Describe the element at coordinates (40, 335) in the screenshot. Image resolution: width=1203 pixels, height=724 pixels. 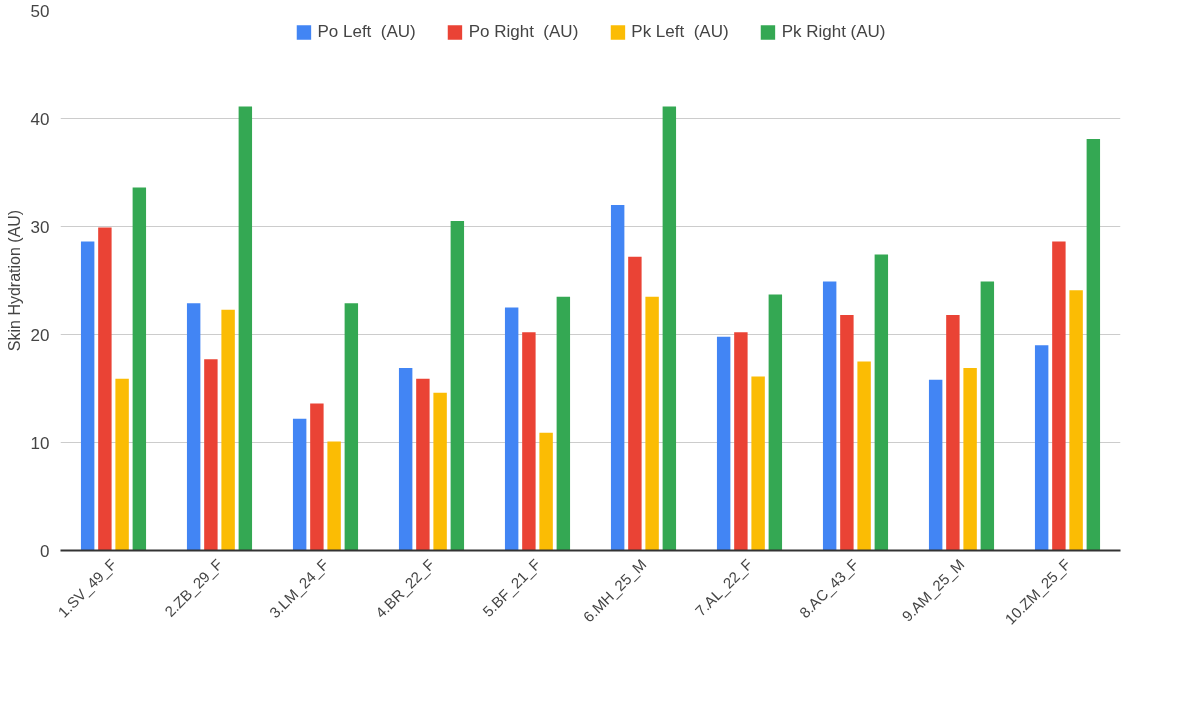
I see `y-tick-label: 20` at that location.